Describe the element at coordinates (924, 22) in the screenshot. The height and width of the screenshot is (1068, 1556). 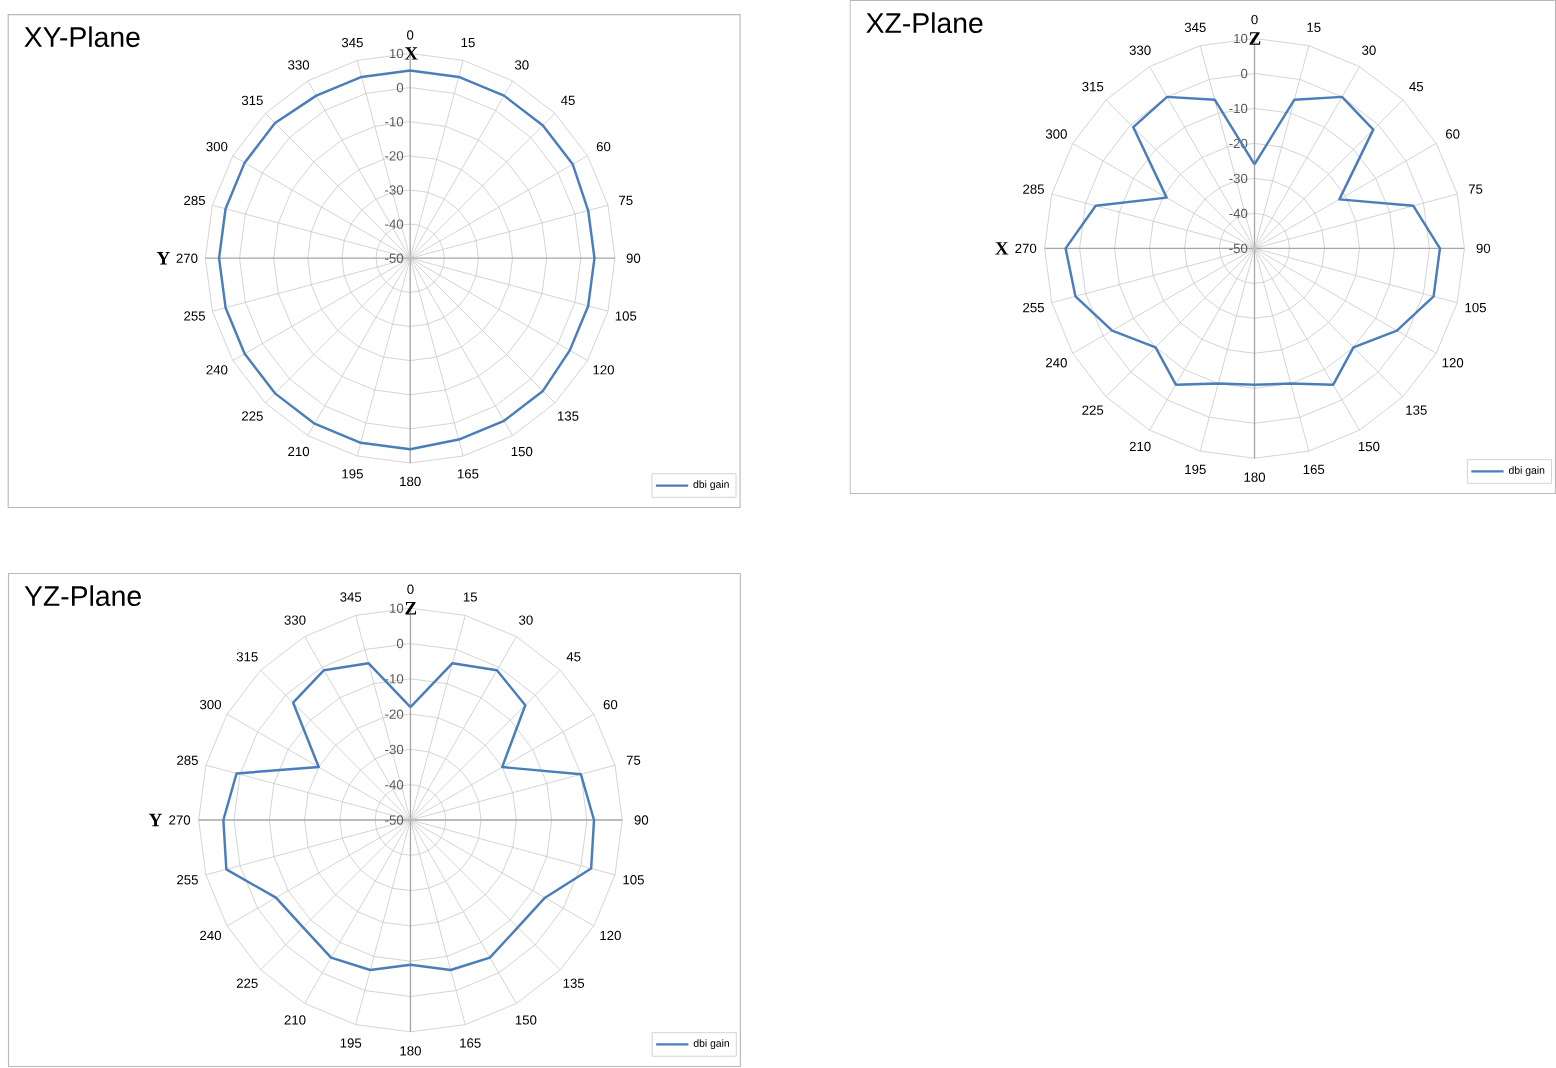
I see `chart-title: XZ-Plane` at that location.